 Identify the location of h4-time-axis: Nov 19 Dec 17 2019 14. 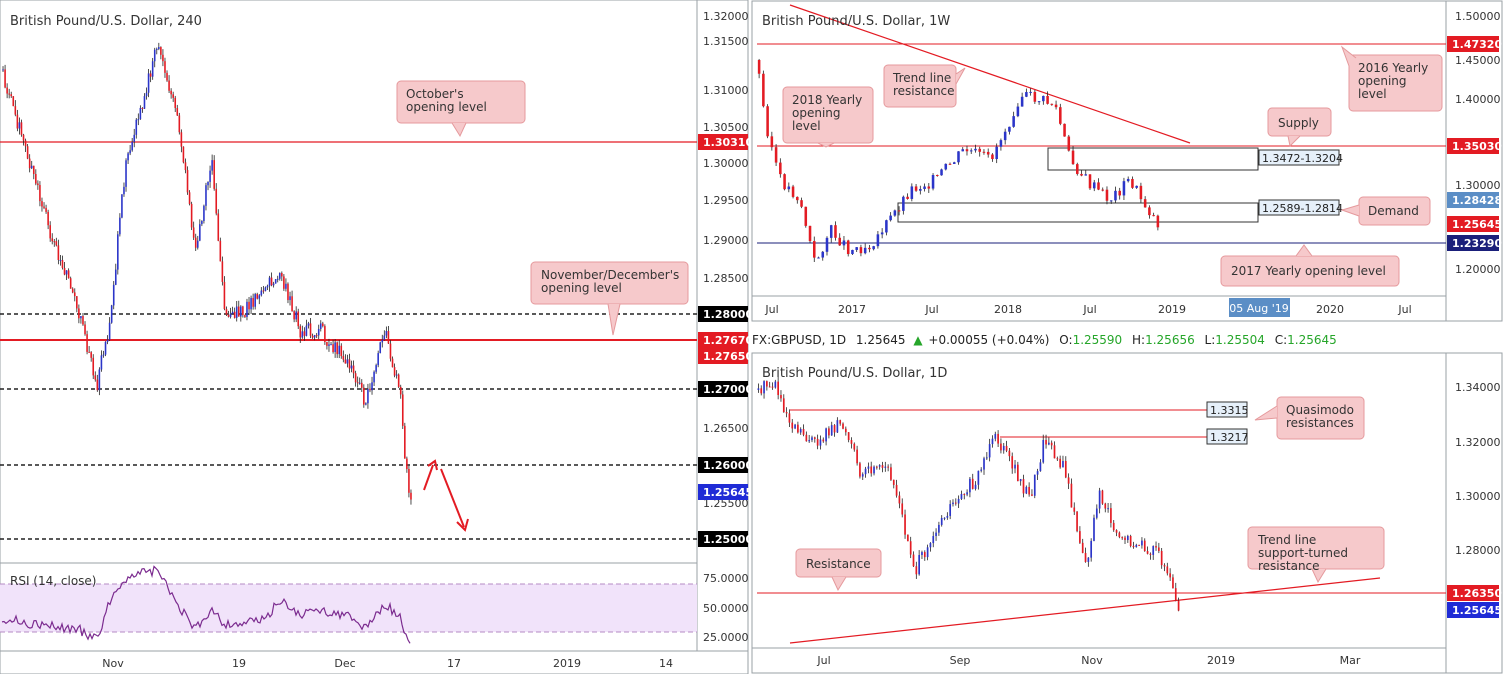
(387, 663).